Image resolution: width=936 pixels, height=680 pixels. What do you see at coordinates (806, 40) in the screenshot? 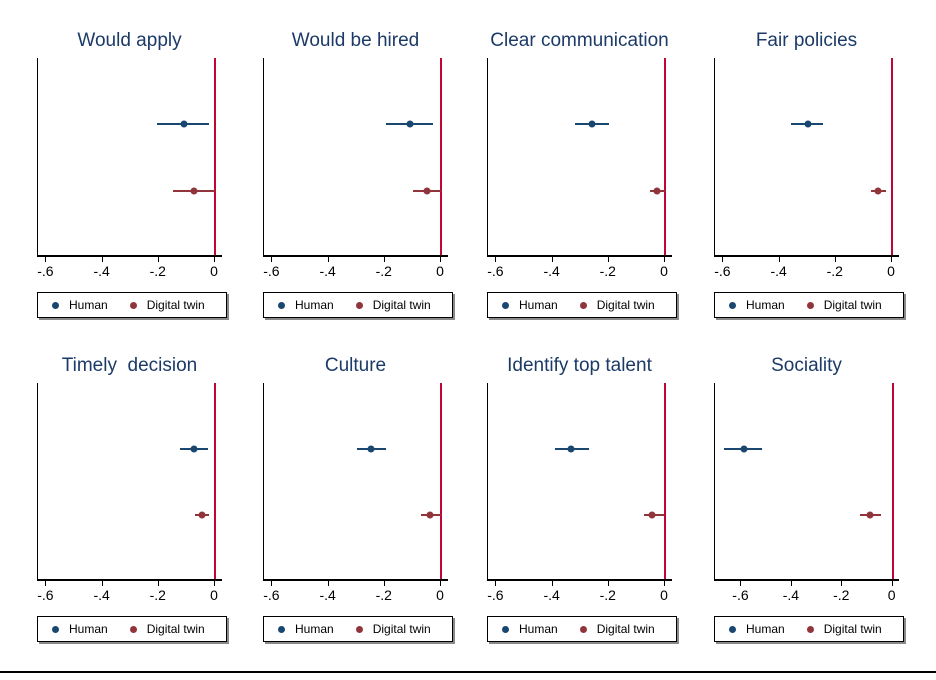
I see `panel-title: Fair policies` at bounding box center [806, 40].